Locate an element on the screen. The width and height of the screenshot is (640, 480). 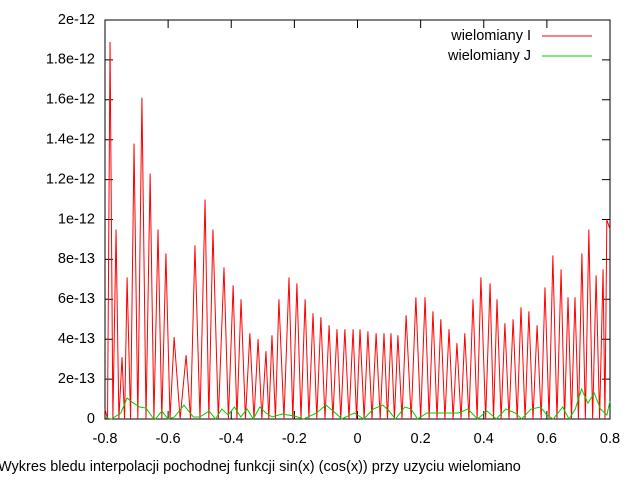
x-tick-label: -0.4 is located at coordinates (231, 439).